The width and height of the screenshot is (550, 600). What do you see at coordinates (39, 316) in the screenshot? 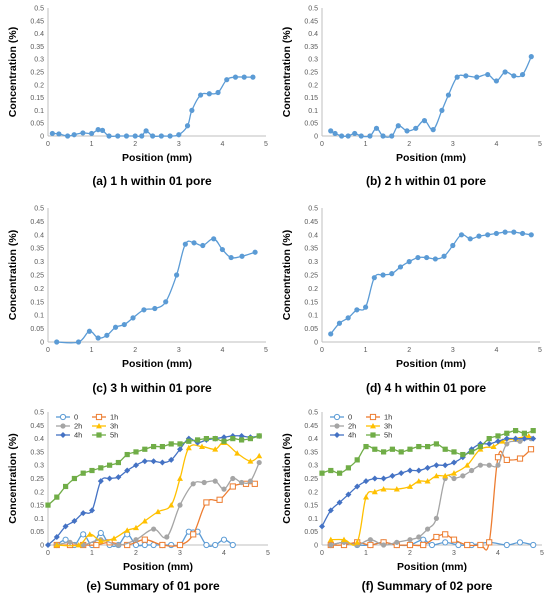
I see `y-tick-label: 0.1` at bounding box center [39, 316].